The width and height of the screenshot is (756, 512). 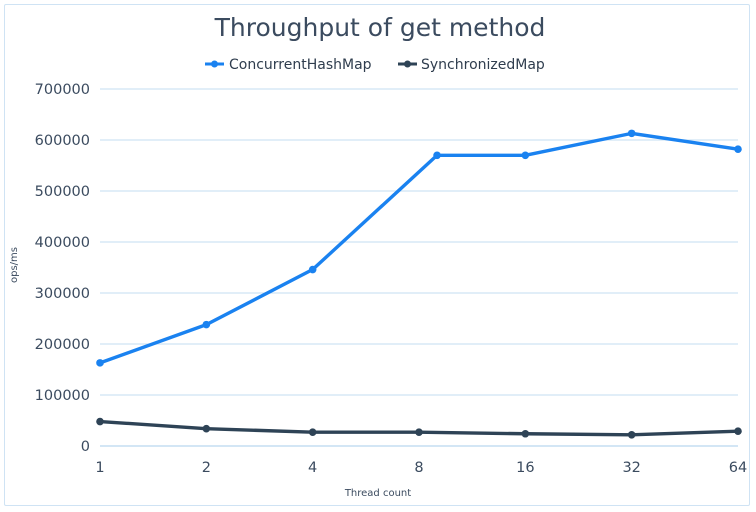 What do you see at coordinates (85, 447) in the screenshot?
I see `y-tick-label: 0` at bounding box center [85, 447].